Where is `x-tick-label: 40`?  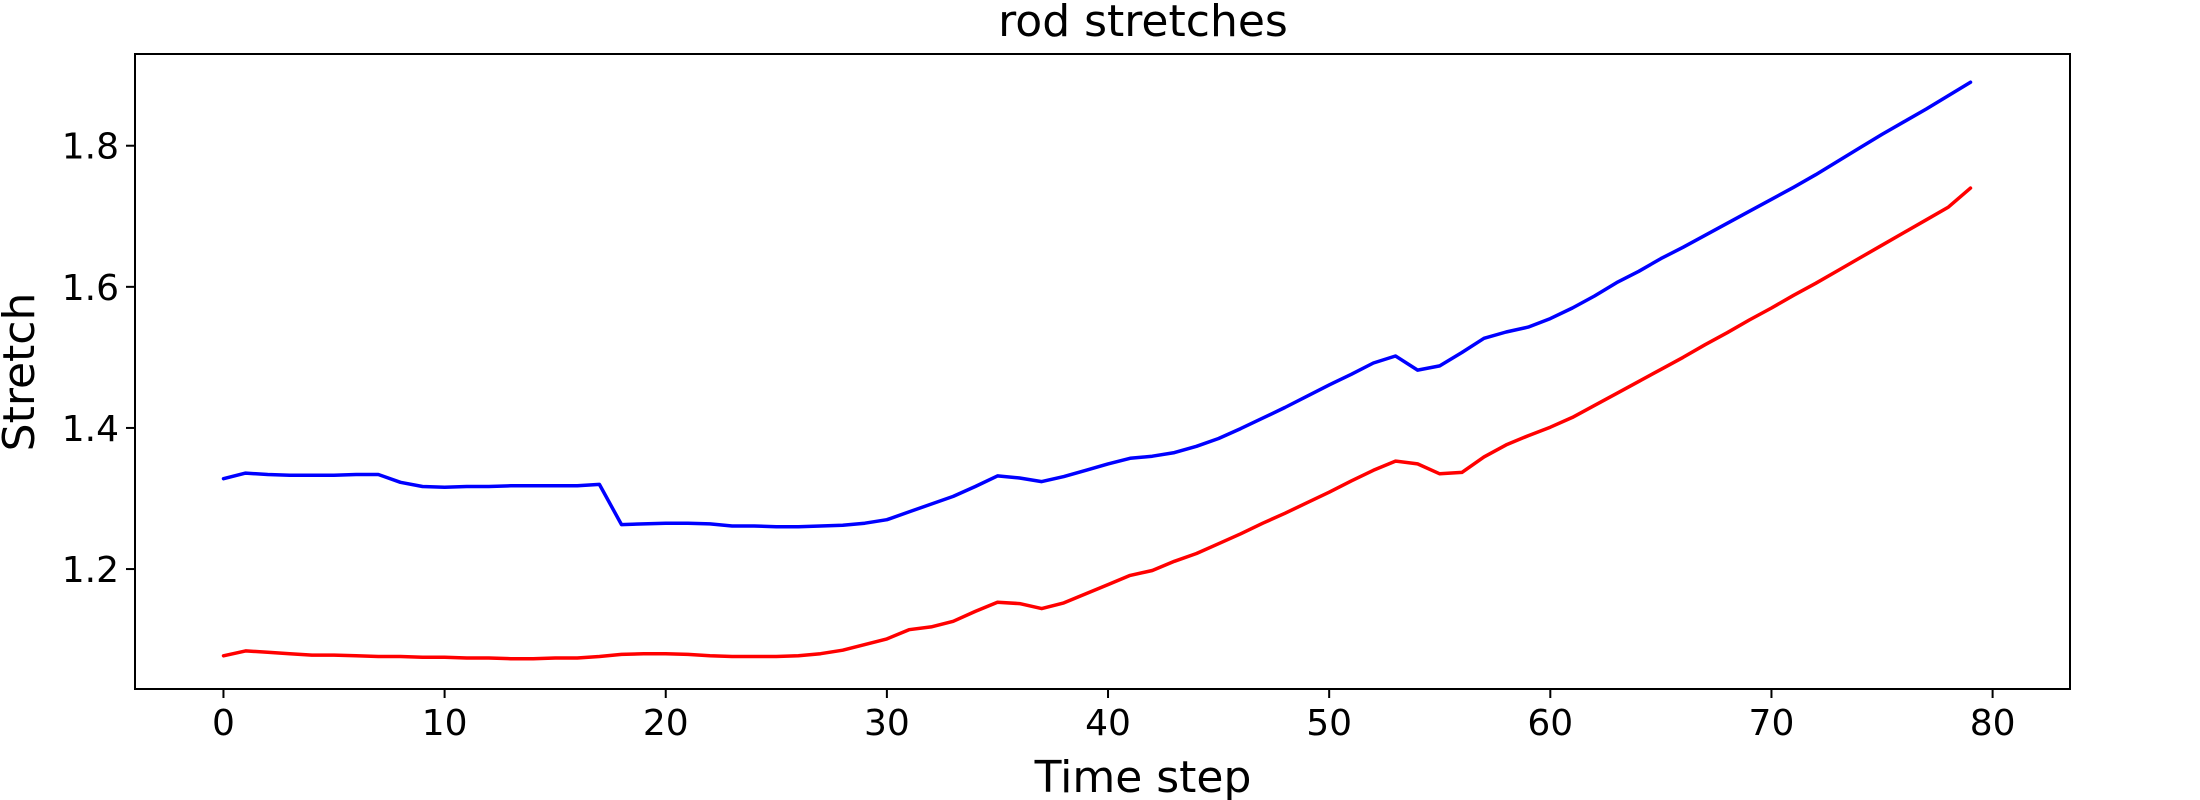
x-tick-label: 40 is located at coordinates (1108, 723).